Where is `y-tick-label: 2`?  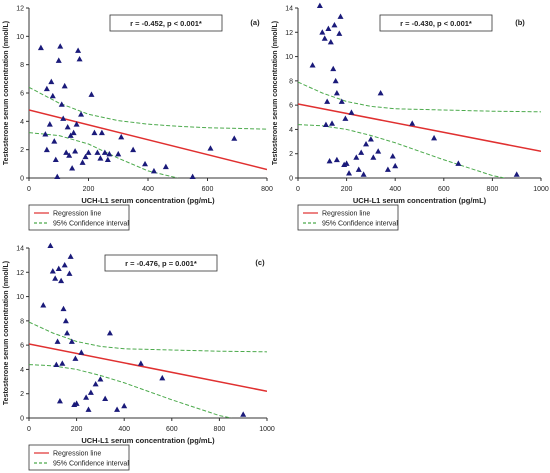 y-tick-label: 2 is located at coordinates (291, 154).